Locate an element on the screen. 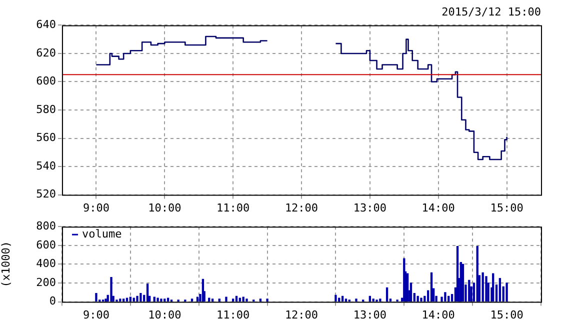  y-axis-title: (x1000) is located at coordinates (6, 264).